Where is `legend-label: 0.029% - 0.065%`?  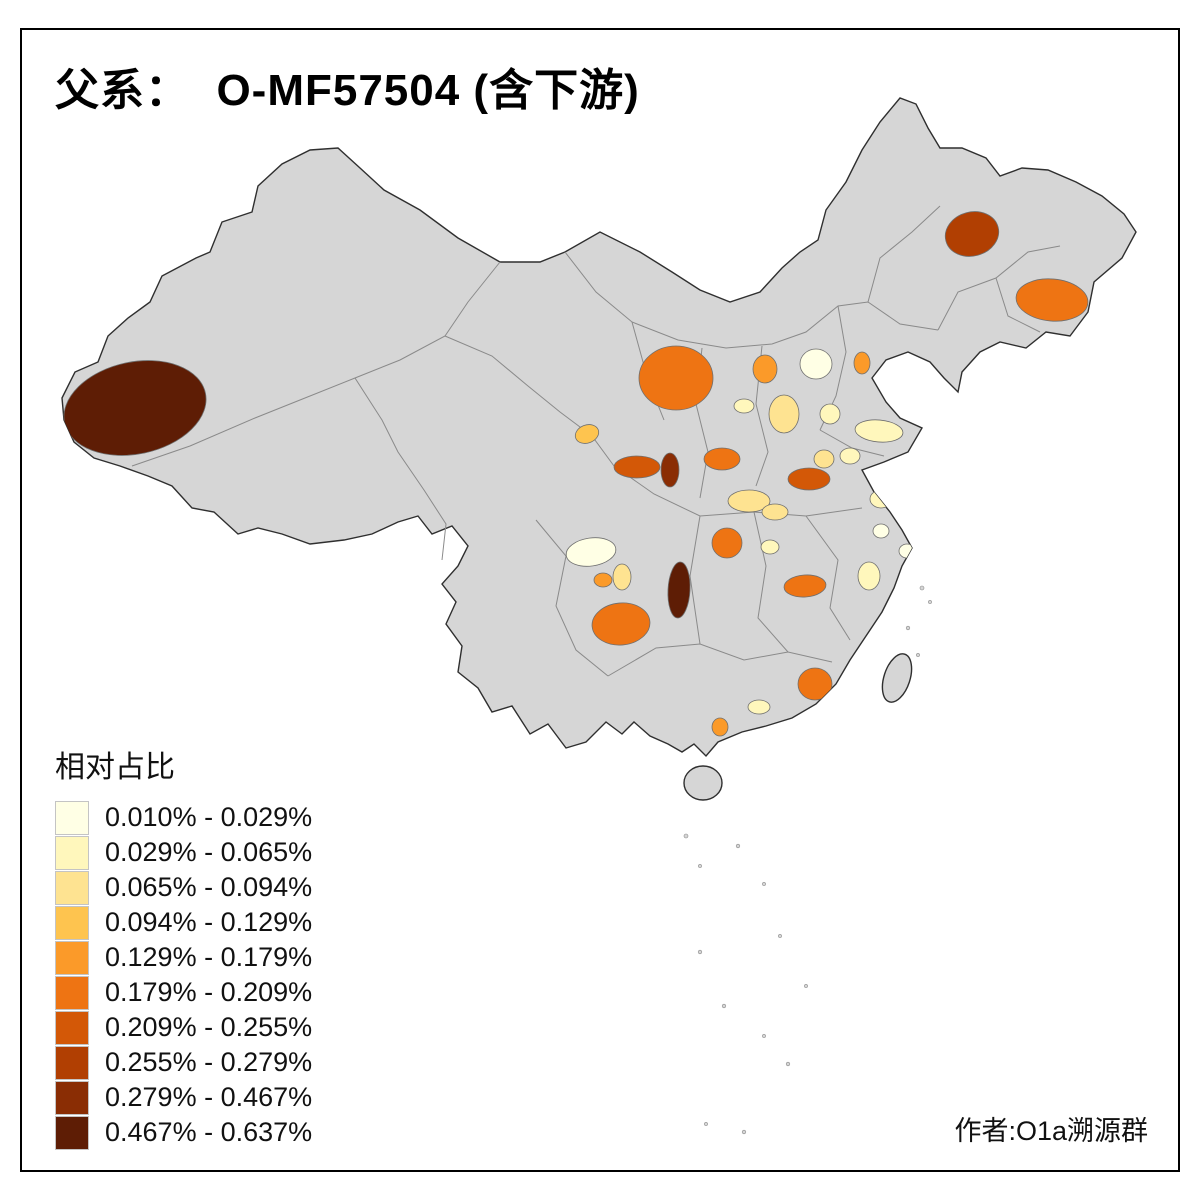
legend-label: 0.029% - 0.065% is located at coordinates (209, 852).